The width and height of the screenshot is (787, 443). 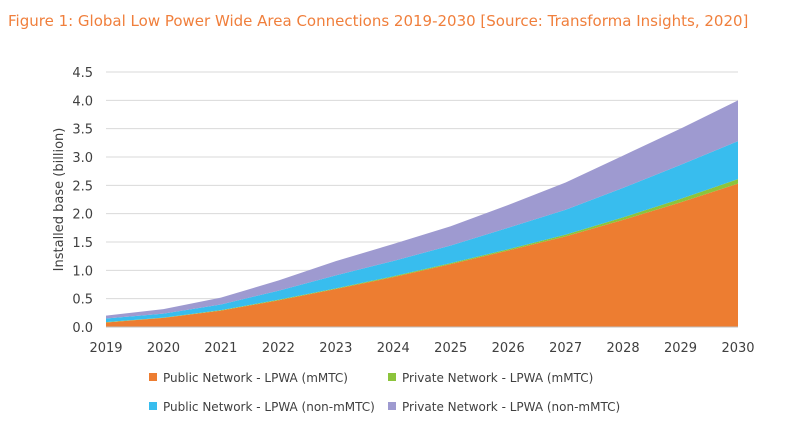 What do you see at coordinates (278, 348) in the screenshot?
I see `x-tick-label: 2022` at bounding box center [278, 348].